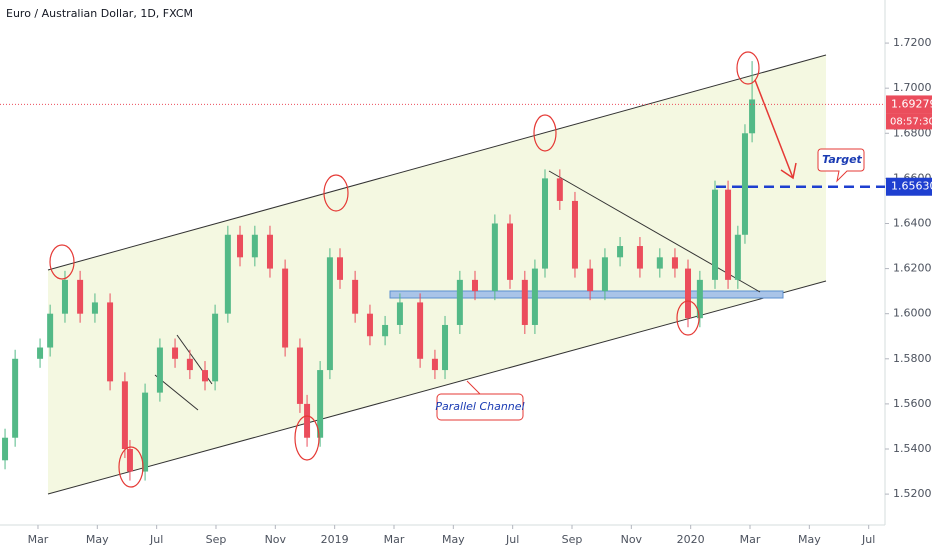 The height and width of the screenshot is (554, 932). I want to click on y-tick-label: 1.54000, so click(912, 448).